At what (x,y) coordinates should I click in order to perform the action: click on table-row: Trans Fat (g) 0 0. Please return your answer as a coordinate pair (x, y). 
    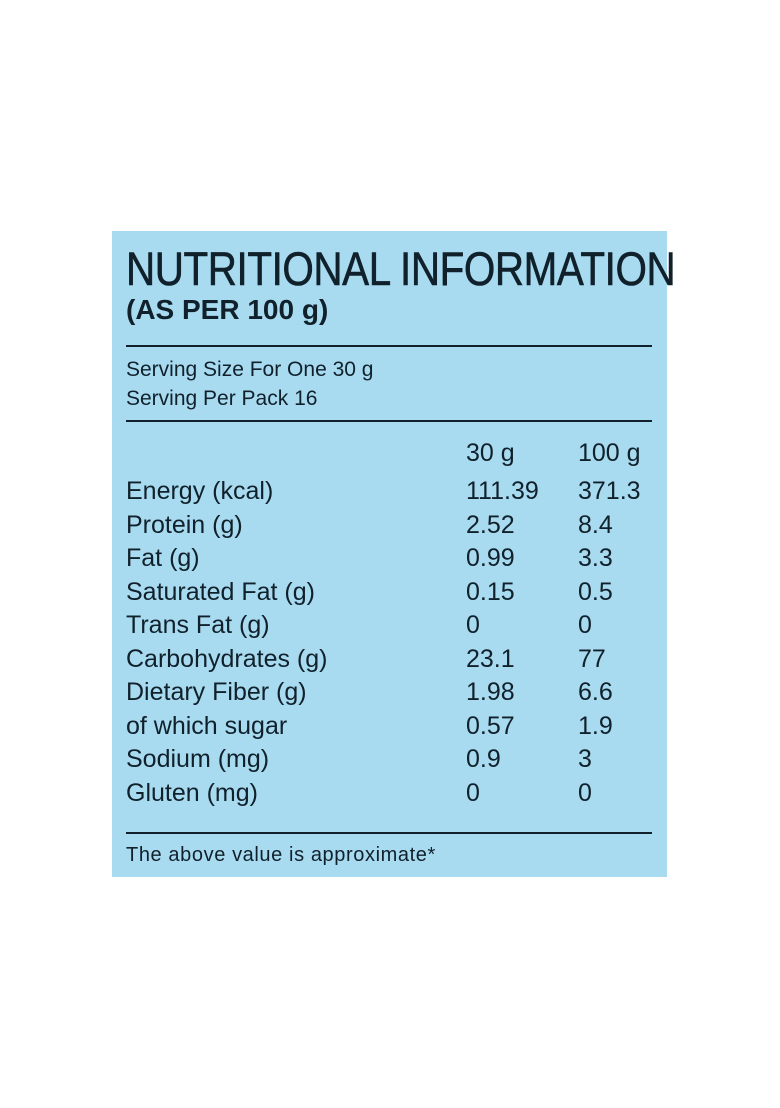
    Looking at the image, I should click on (396, 626).